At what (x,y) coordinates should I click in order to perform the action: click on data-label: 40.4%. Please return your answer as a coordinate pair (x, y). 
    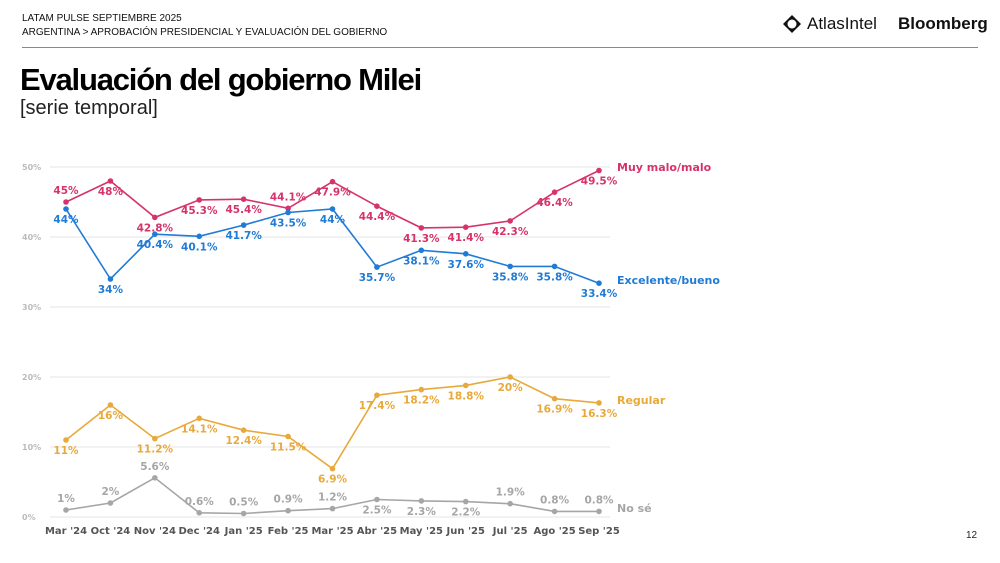
    Looking at the image, I should click on (155, 245).